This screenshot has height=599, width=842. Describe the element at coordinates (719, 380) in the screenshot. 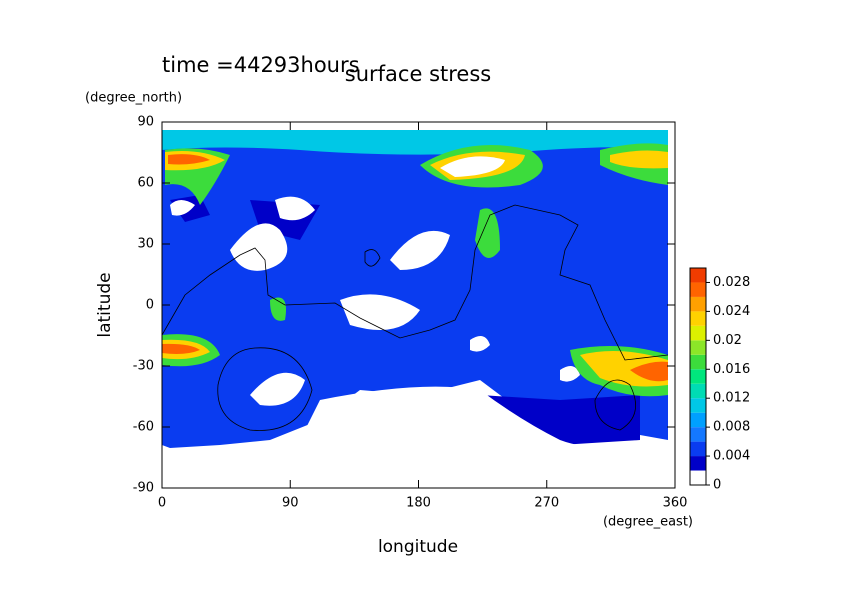

I see `colorbar: 0 0.004 0.008 0.012 0.016 0.02 0.024 0.028` at that location.